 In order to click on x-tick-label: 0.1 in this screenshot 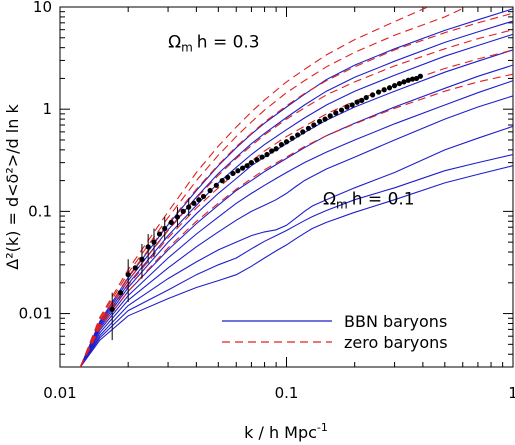, I will do `click(287, 393)`.